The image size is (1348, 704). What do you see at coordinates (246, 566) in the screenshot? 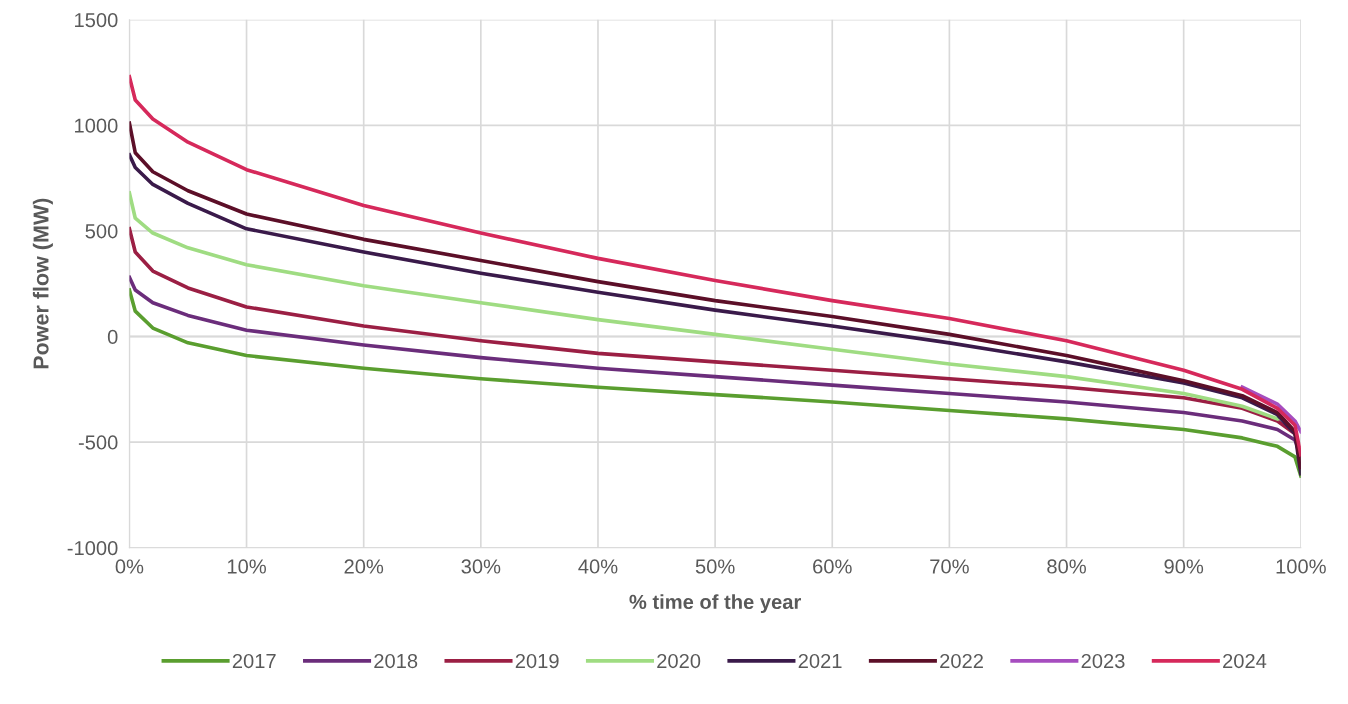
I see `x-tick-label: 10%` at bounding box center [246, 566].